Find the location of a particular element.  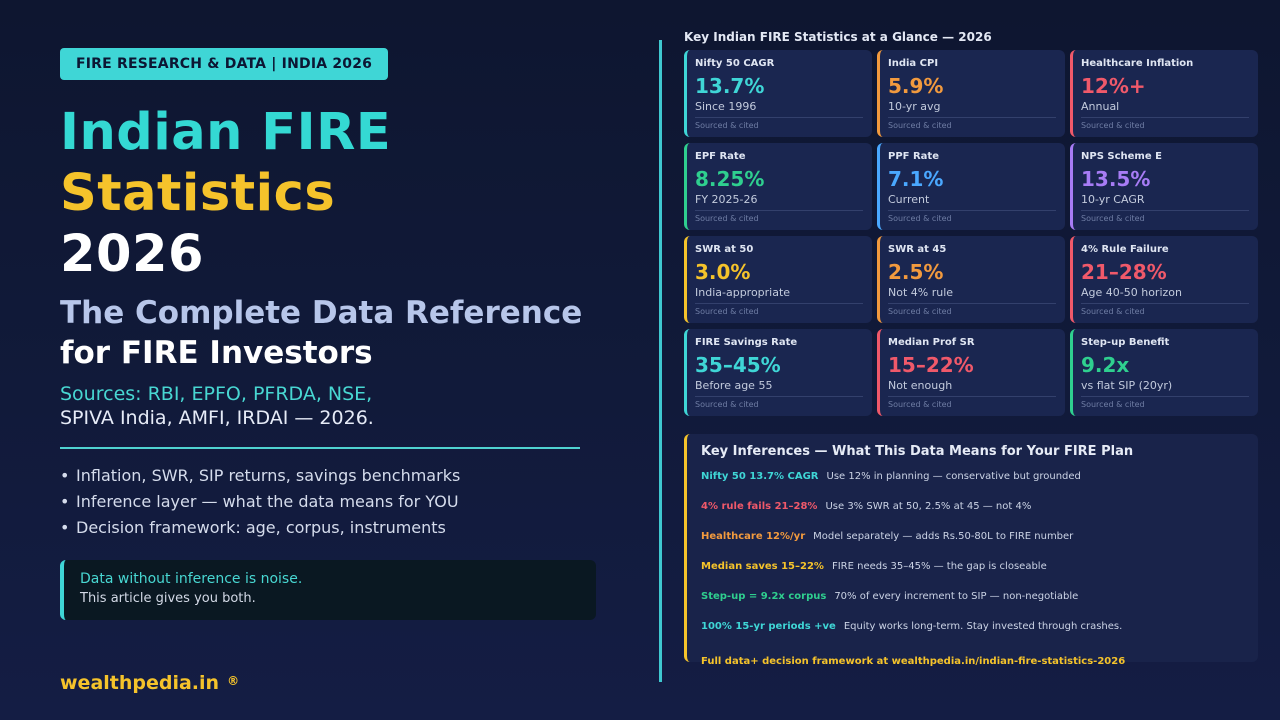

brand-logo: wealthpedia.in ® is located at coordinates (149, 683).